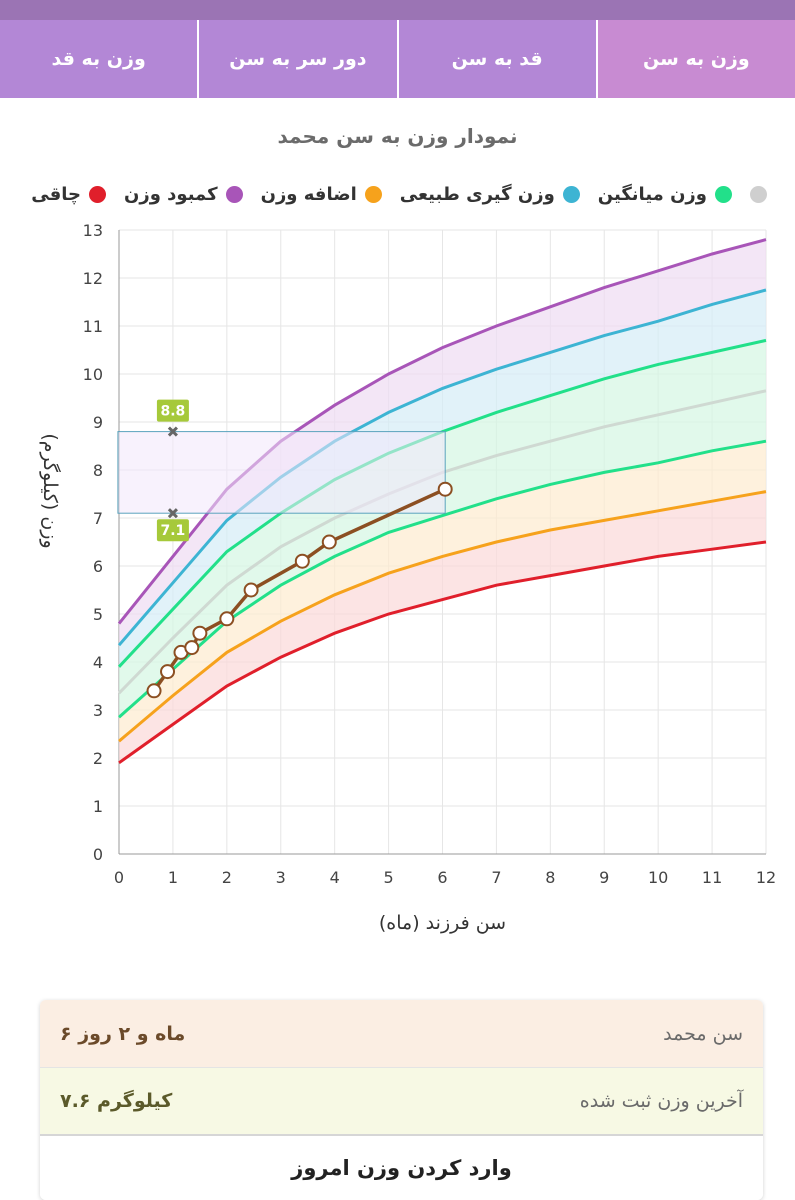 The height and width of the screenshot is (1200, 795). I want to click on x-axis-label: سن فرزند (ماه), so click(442, 923).